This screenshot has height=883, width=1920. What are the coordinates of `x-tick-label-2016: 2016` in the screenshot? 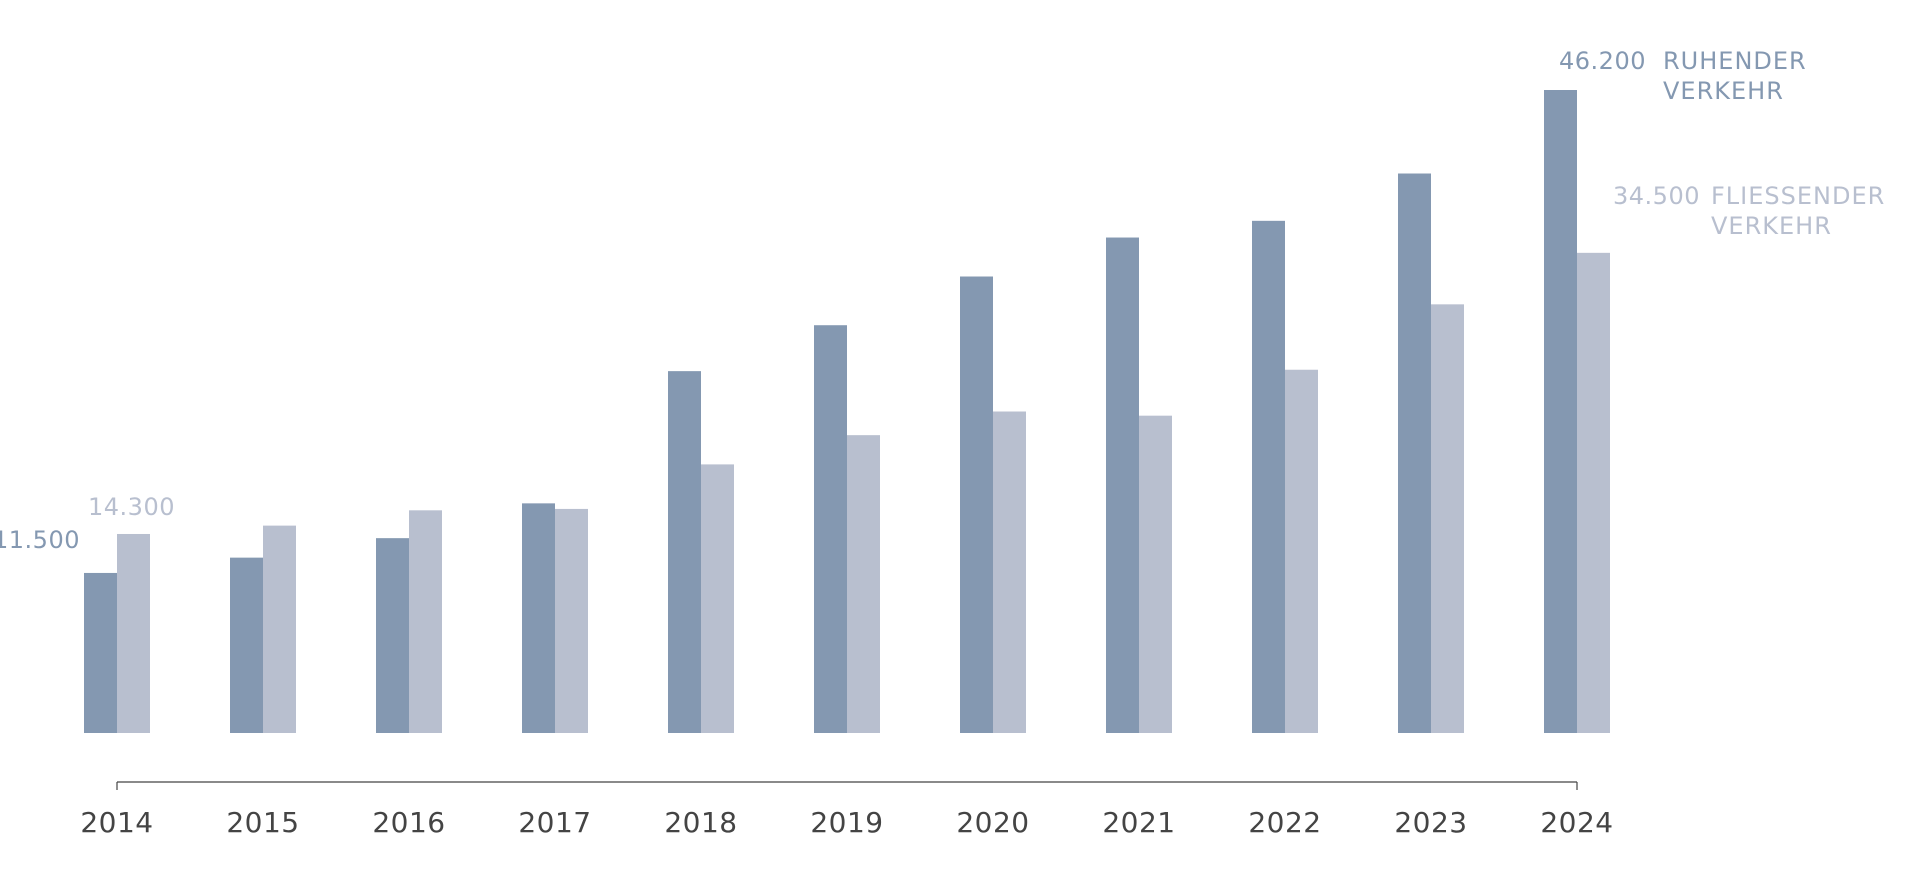 It's located at (408, 822).